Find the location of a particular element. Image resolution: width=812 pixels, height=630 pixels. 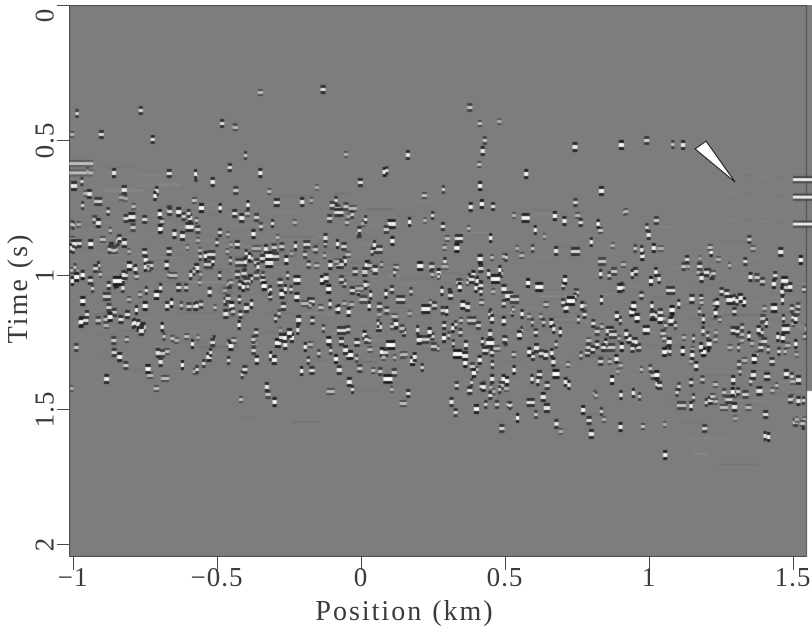

x-axis-title: Position (km) is located at coordinates (405, 611).